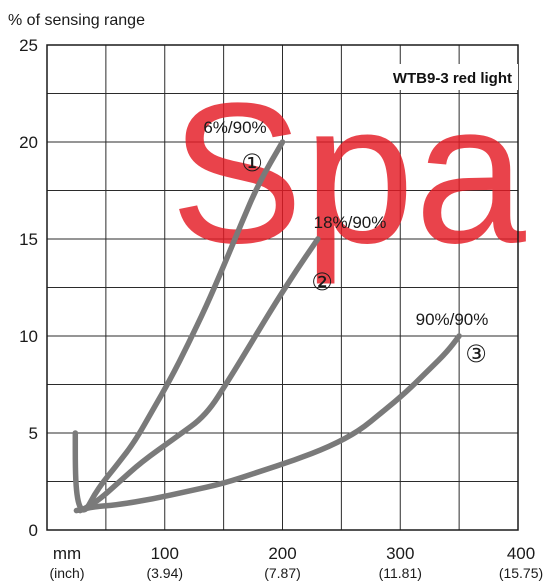 The height and width of the screenshot is (584, 551). Describe the element at coordinates (400, 553) in the screenshot. I see `x-tick-label: 300` at that location.